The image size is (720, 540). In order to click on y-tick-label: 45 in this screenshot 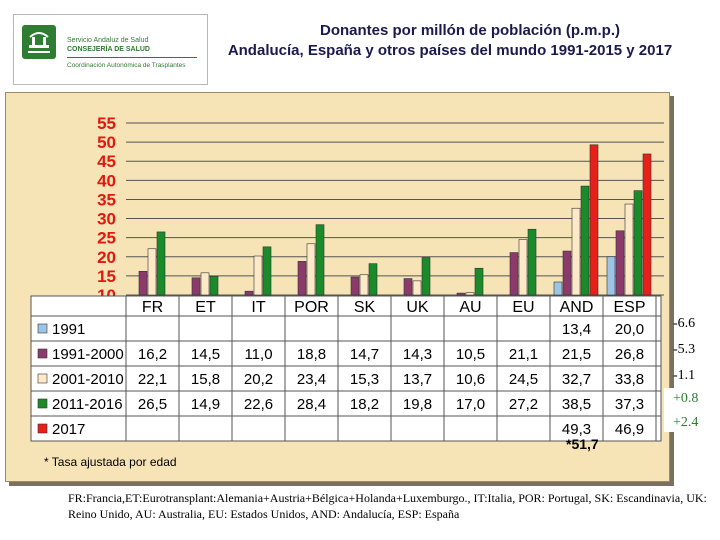, I will do `click(106, 161)`.